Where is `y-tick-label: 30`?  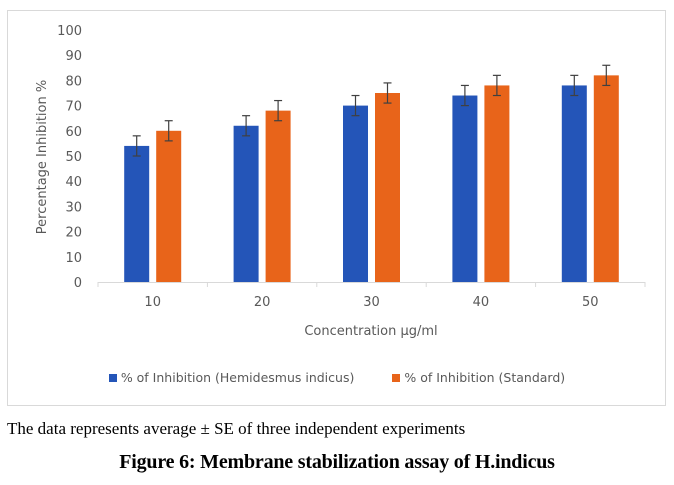 y-tick-label: 30 is located at coordinates (73, 207).